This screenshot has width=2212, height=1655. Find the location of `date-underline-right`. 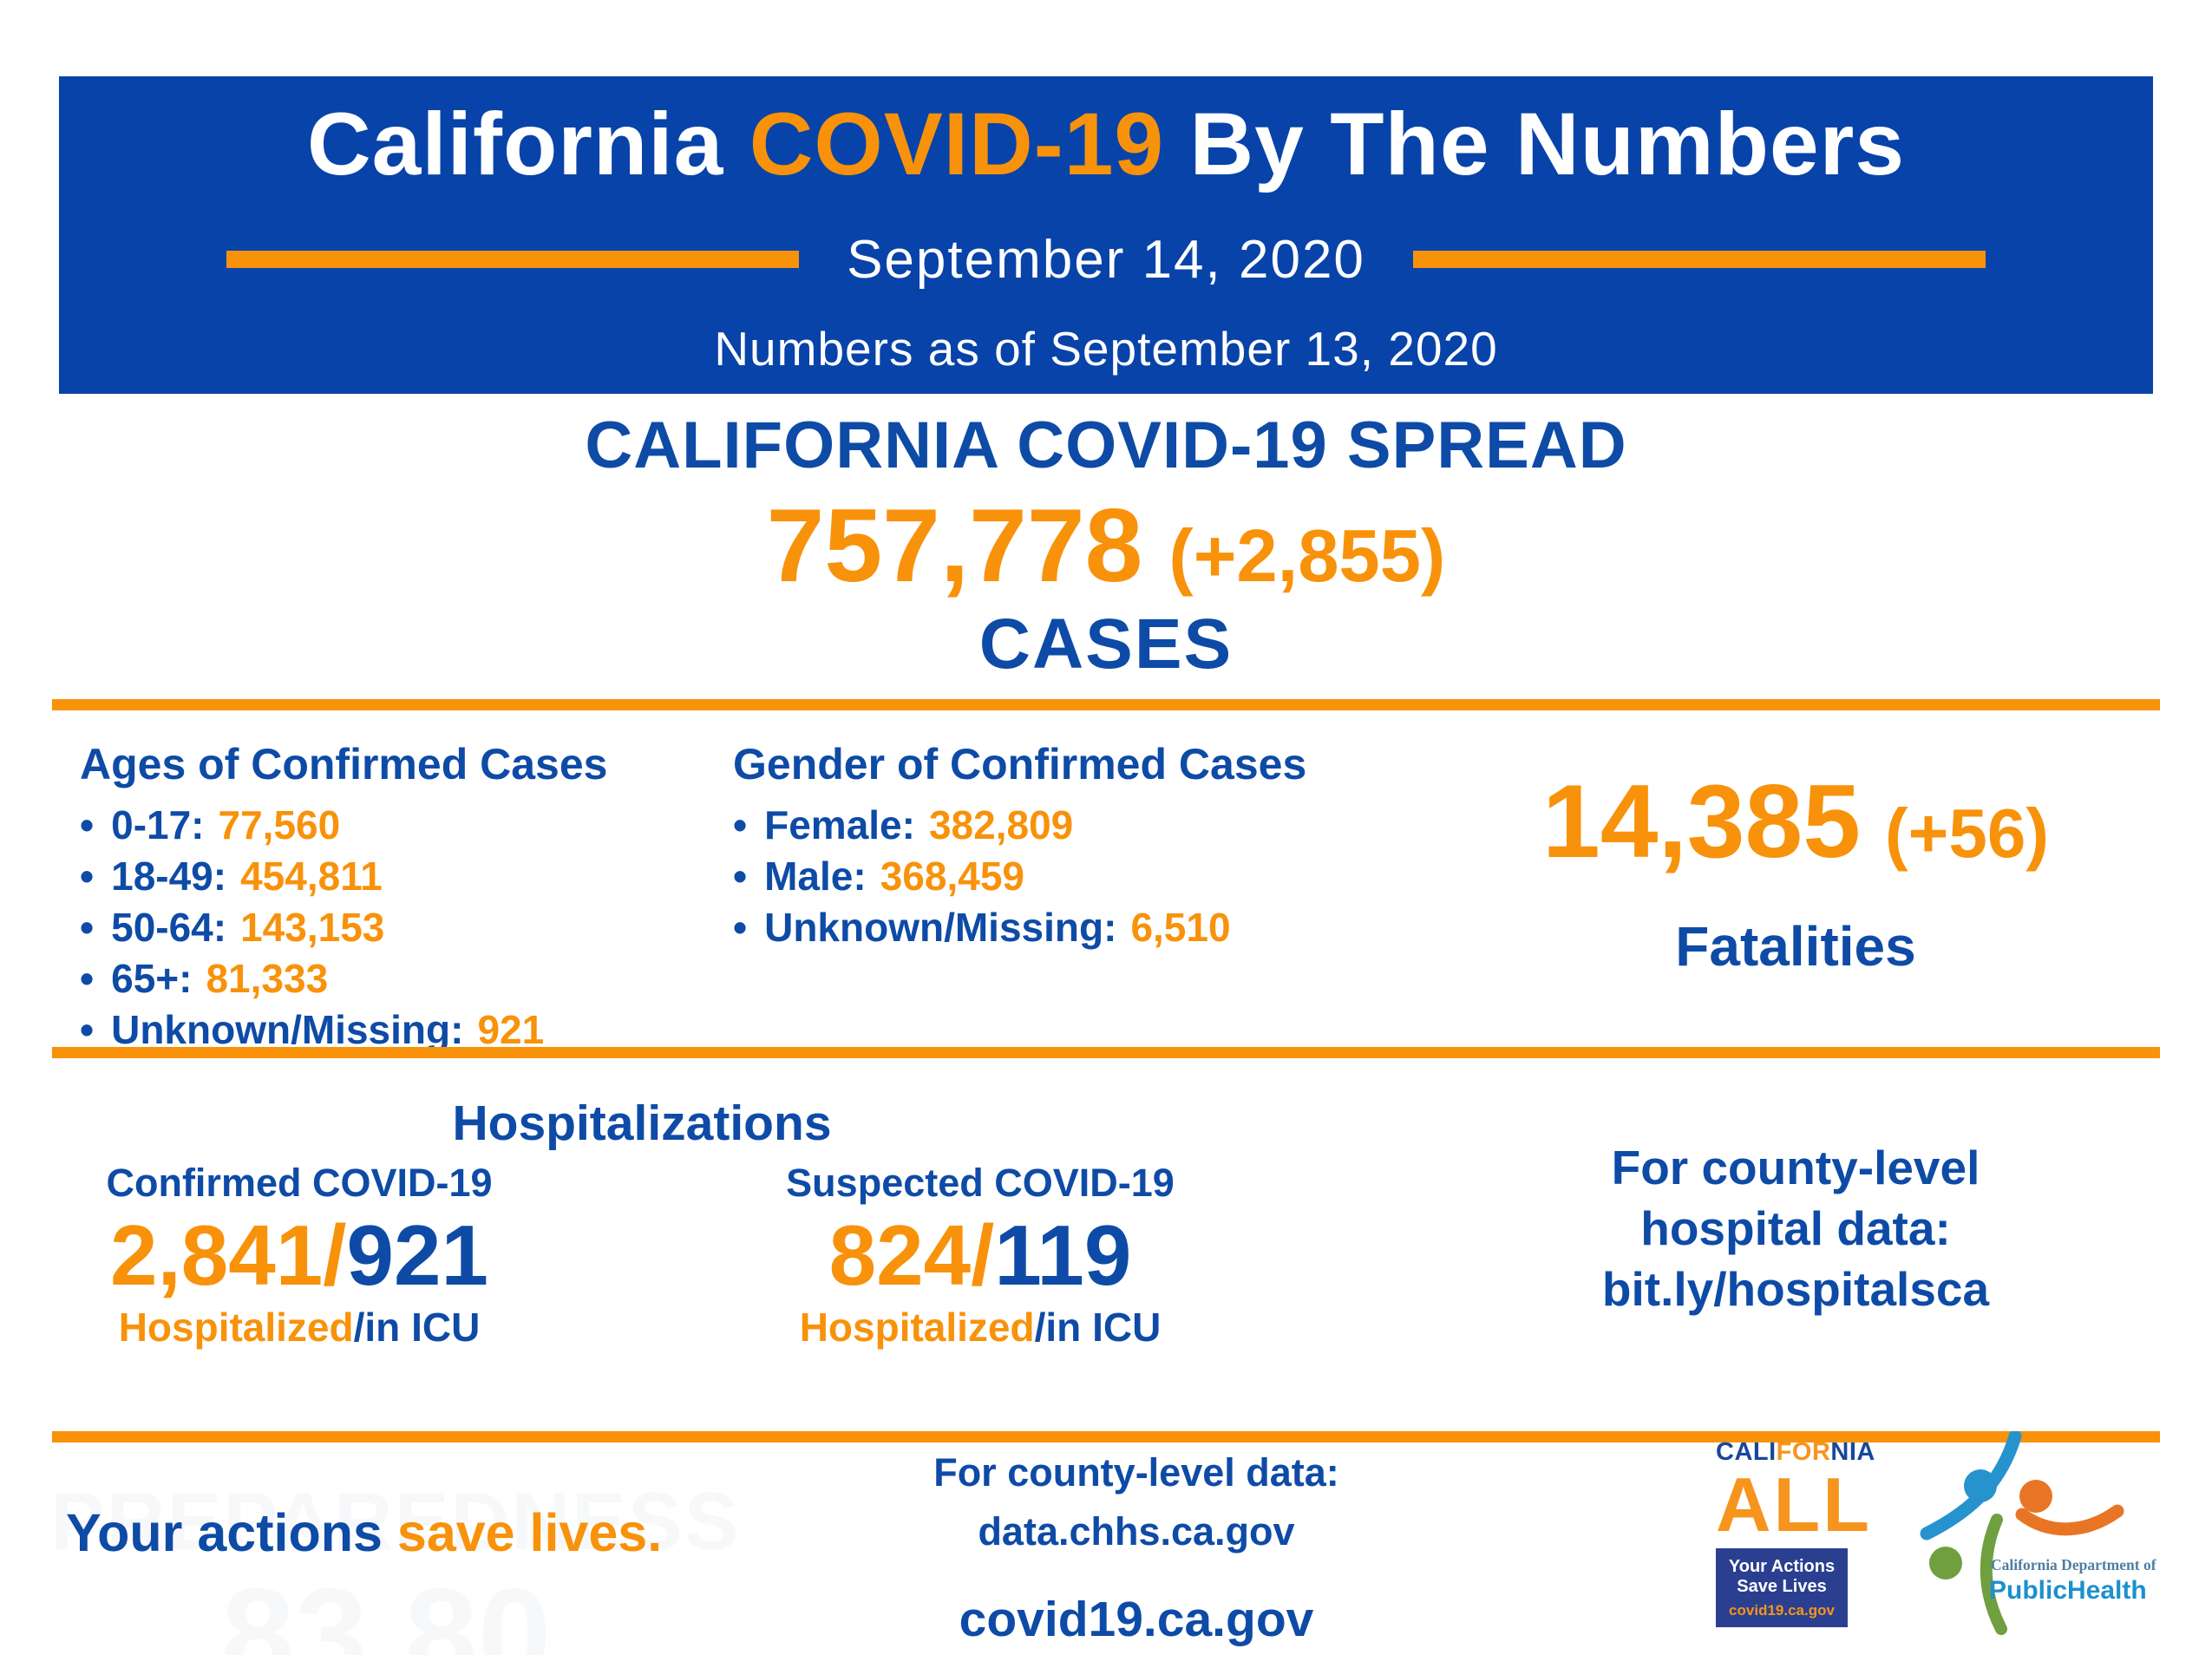

date-underline-right is located at coordinates (1699, 259).